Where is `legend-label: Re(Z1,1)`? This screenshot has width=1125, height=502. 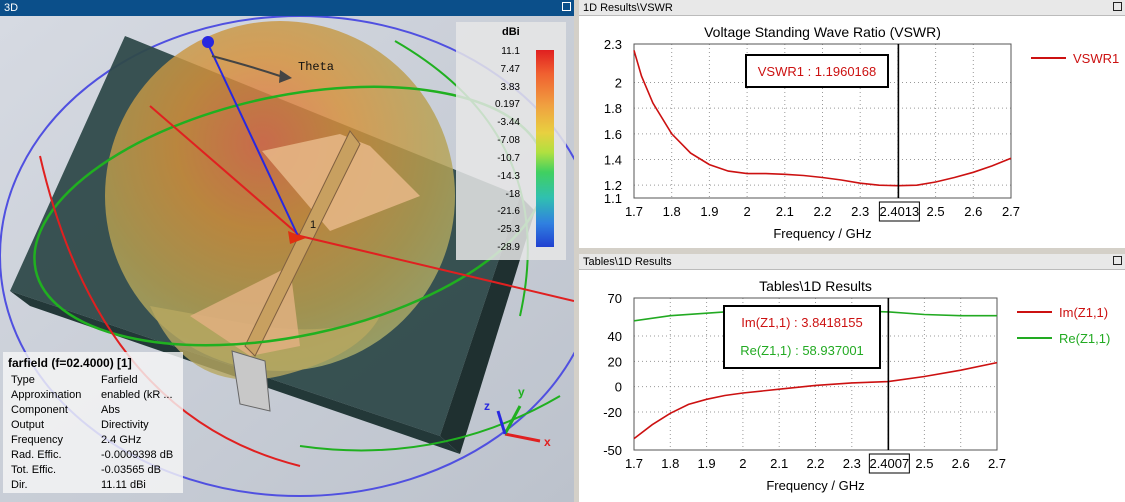 legend-label: Re(Z1,1) is located at coordinates (1084, 338).